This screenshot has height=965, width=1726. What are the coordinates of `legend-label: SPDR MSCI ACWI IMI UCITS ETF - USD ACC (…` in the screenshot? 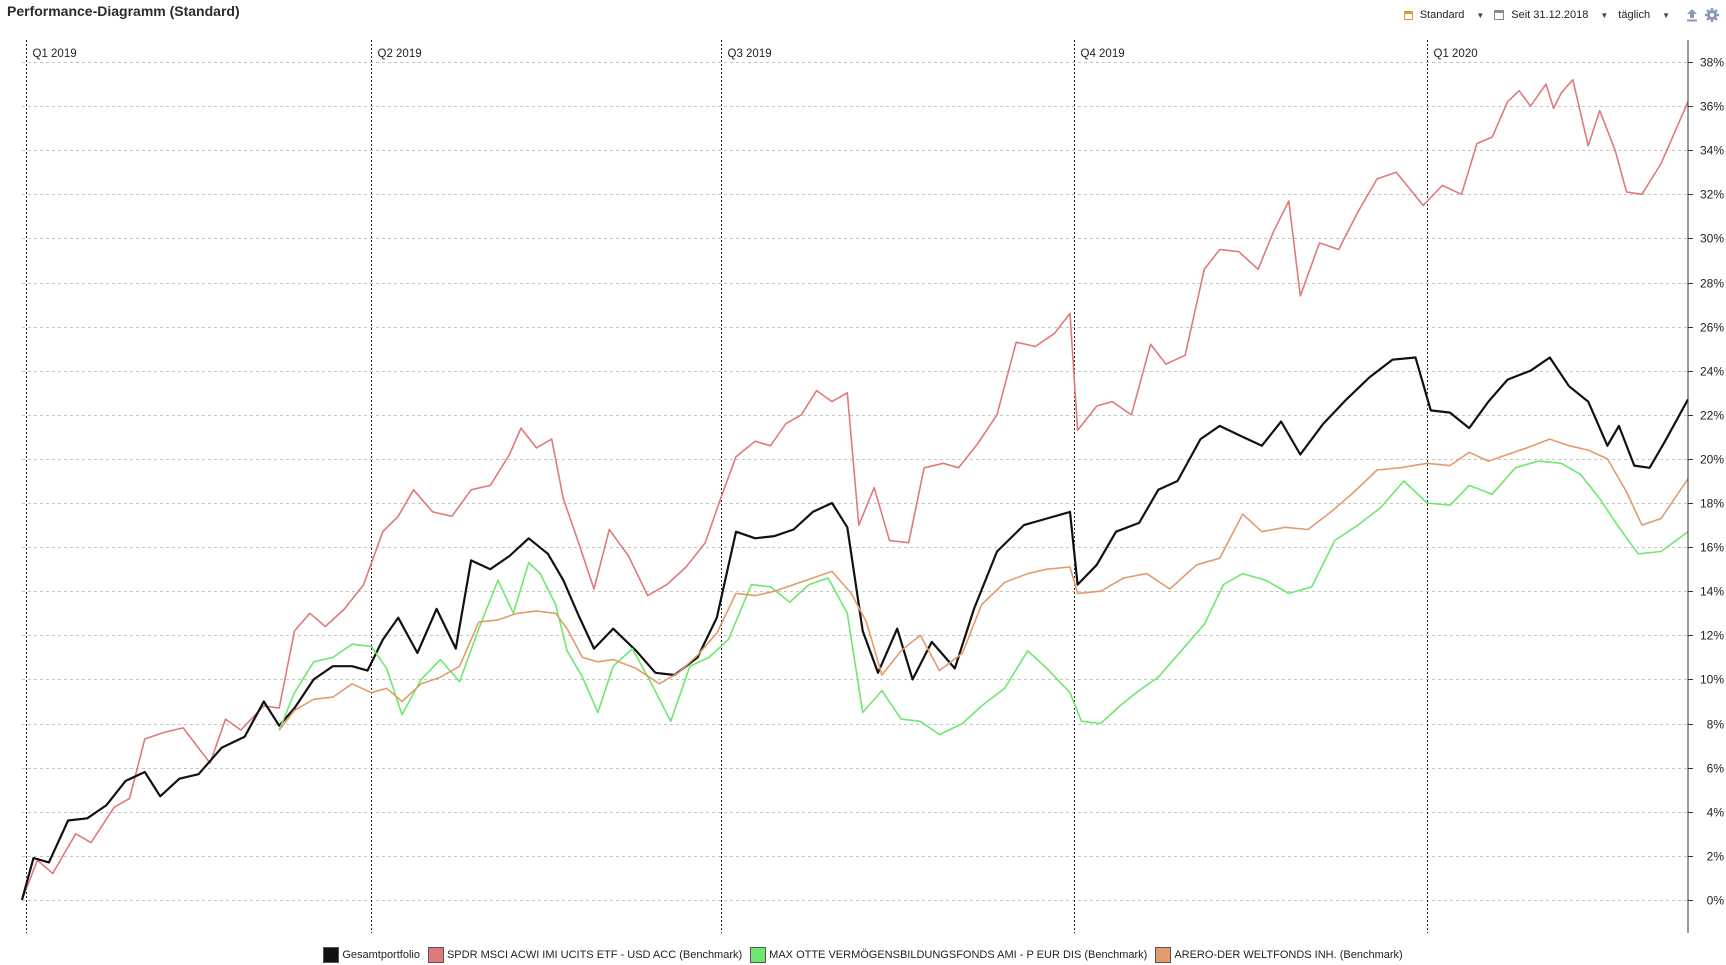 It's located at (594, 955).